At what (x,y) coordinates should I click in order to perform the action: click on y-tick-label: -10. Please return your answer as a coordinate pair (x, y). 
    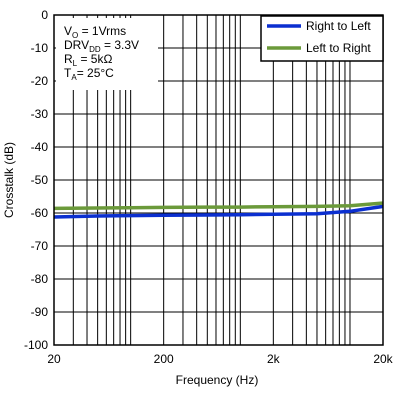
    Looking at the image, I should click on (40, 48).